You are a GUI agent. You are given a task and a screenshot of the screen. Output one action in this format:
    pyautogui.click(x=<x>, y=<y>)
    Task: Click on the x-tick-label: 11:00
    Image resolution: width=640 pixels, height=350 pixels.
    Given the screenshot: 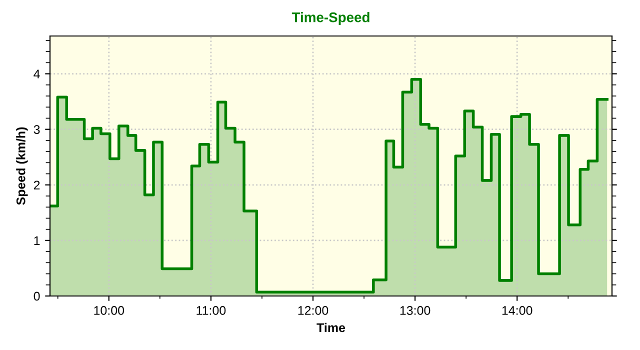 What is the action you would take?
    pyautogui.click(x=211, y=310)
    